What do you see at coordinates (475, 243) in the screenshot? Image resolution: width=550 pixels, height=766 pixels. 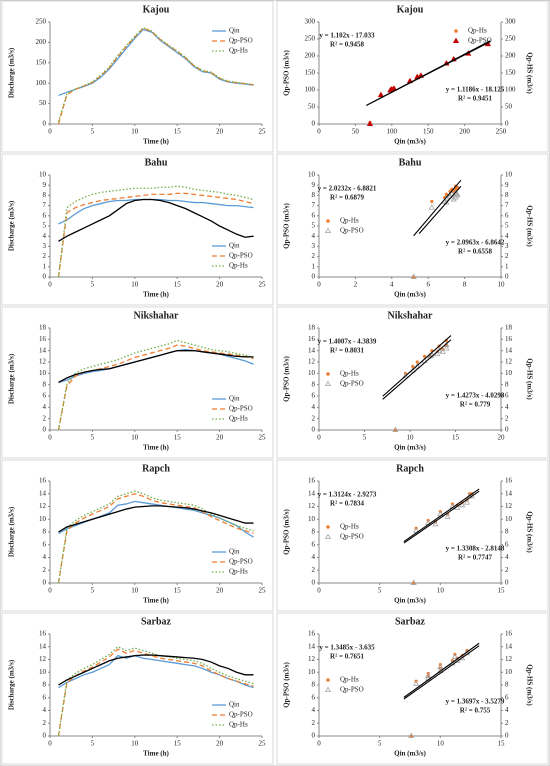 I see `trend-equation: y = 2.0963x - 6.8642` at bounding box center [475, 243].